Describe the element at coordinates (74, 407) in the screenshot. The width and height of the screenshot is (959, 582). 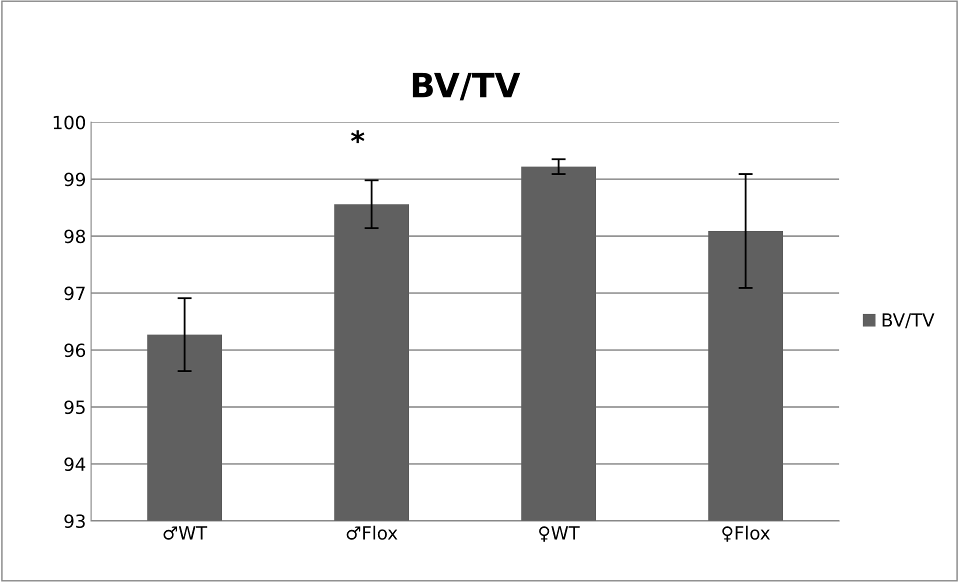
I see `y-tick-label: 95` at that location.